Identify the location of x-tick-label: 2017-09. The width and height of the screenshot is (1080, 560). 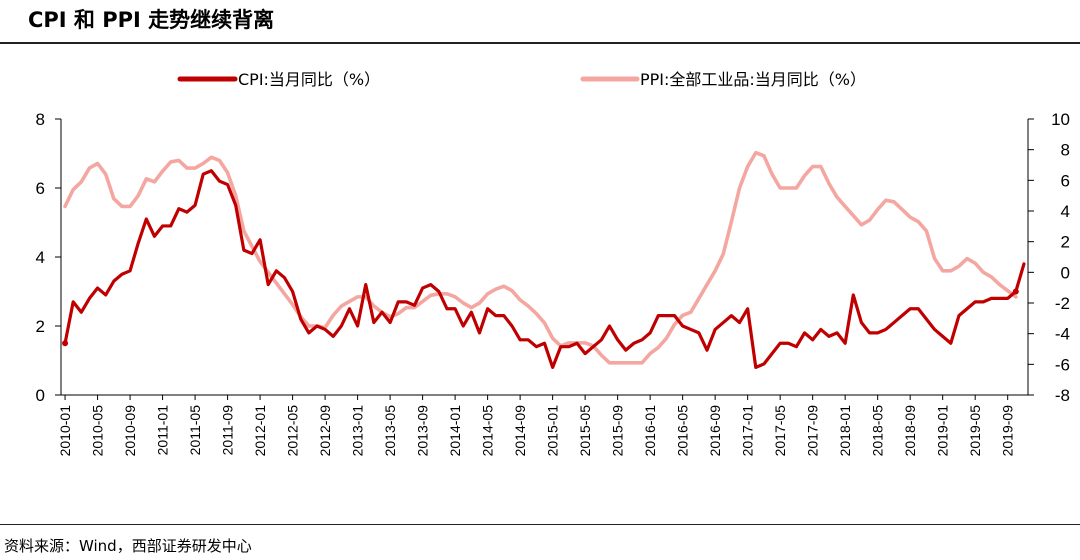
(813, 431).